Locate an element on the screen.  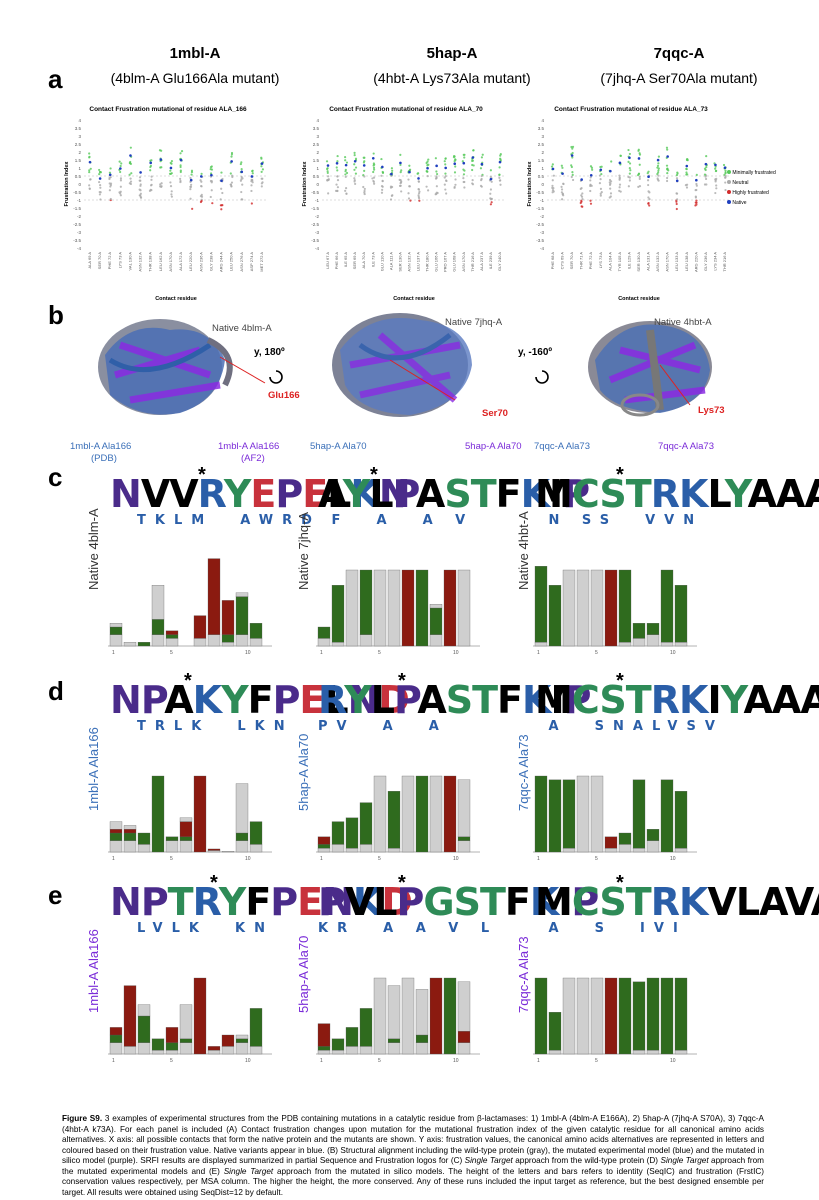
caption-label: Figure S9. is located at coordinates (82, 1118).